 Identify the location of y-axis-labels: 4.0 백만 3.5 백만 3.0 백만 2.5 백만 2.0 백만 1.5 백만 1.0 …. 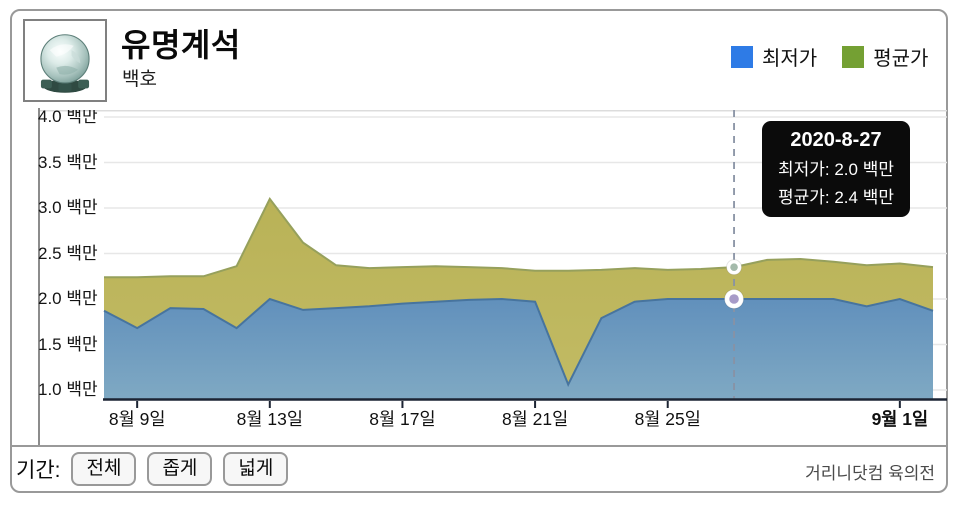
(68, 277).